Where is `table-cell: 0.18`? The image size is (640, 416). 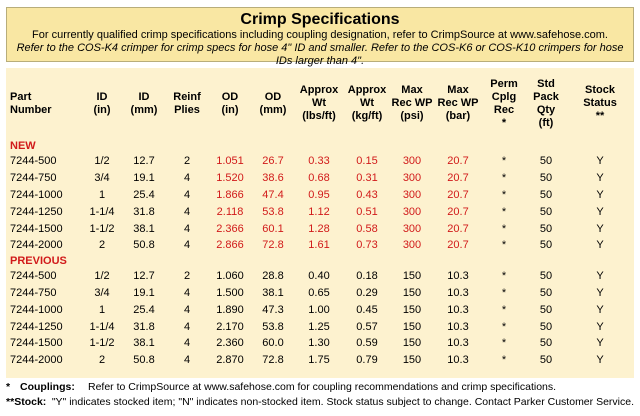
table-cell: 0.18 is located at coordinates (367, 276).